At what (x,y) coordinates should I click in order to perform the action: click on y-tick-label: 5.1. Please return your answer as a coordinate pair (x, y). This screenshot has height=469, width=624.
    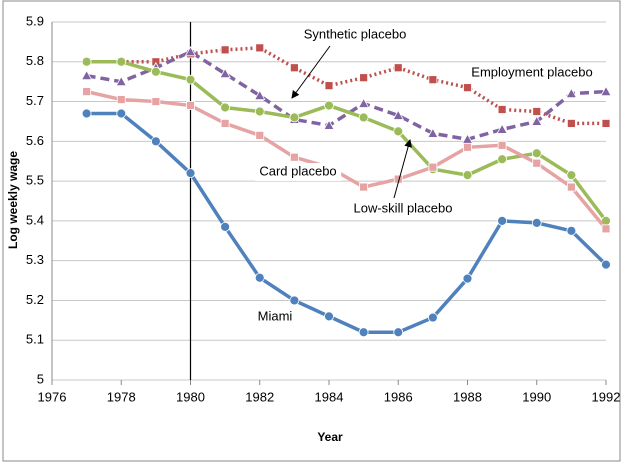
    Looking at the image, I should click on (35, 339).